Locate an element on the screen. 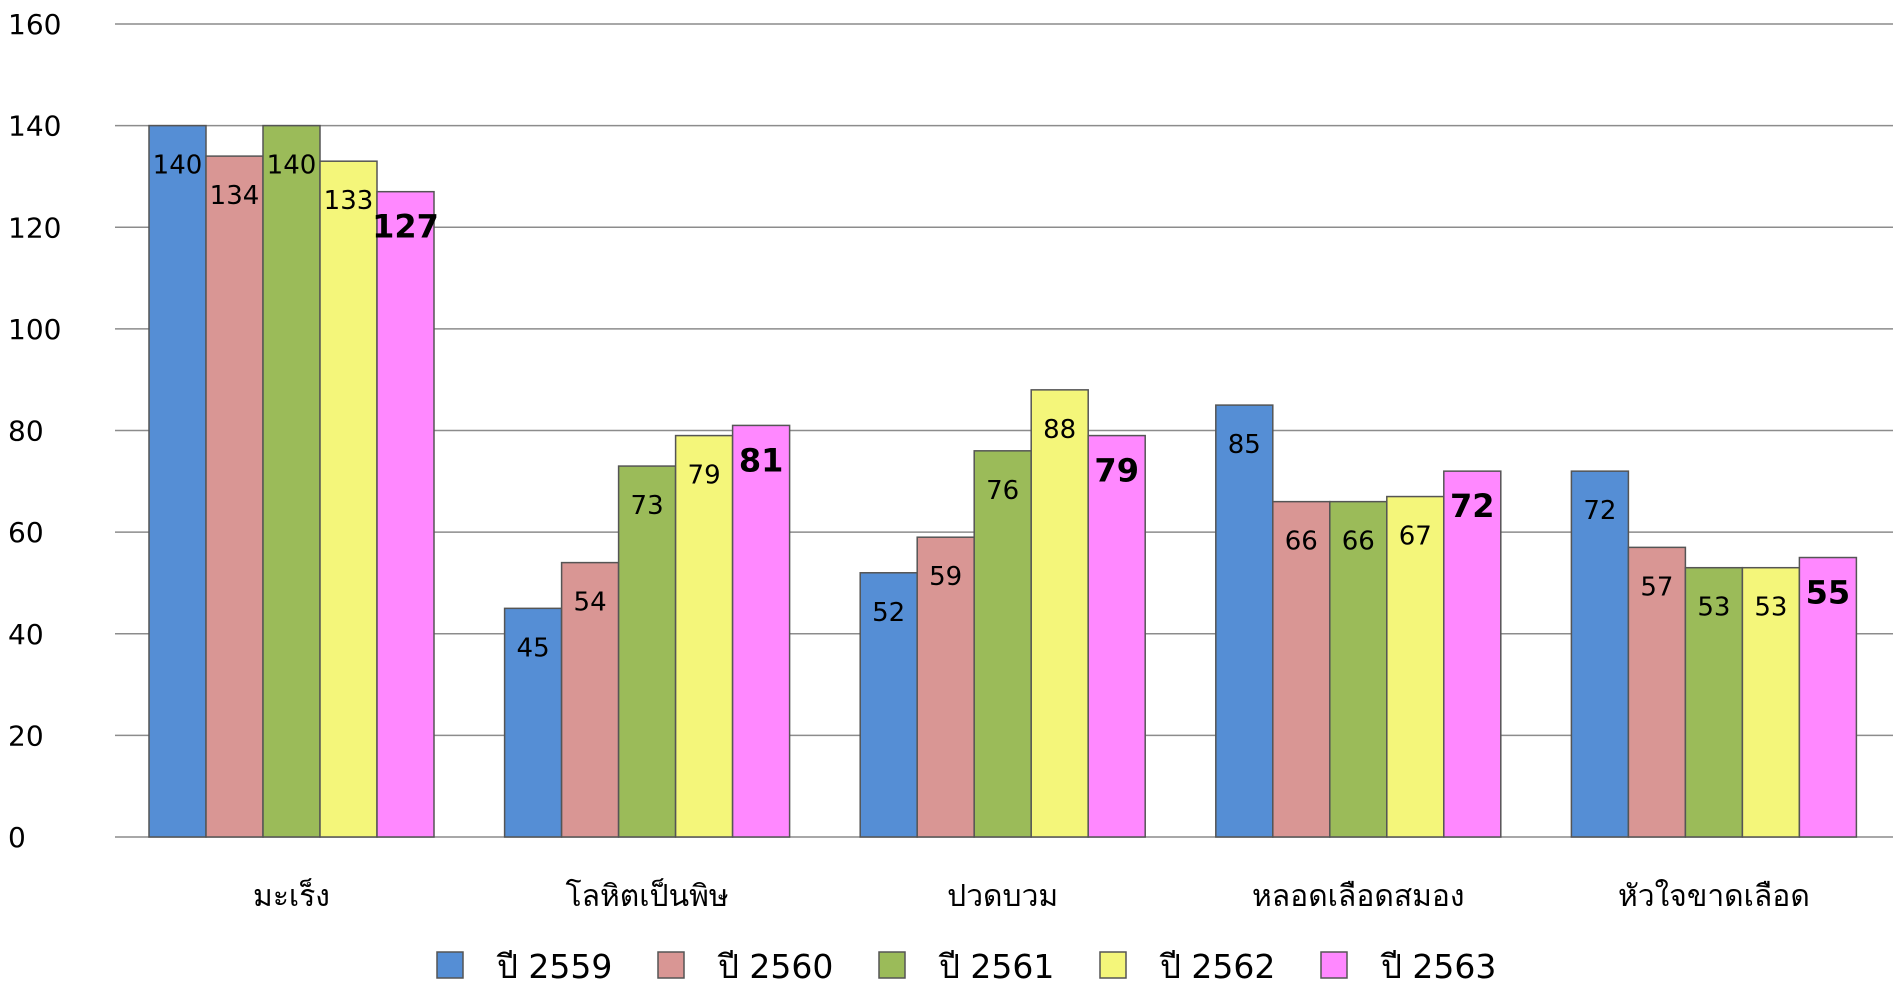 Image resolution: width=1898 pixels, height=999 pixels. legend-label: ปี 2561 is located at coordinates (996, 966).